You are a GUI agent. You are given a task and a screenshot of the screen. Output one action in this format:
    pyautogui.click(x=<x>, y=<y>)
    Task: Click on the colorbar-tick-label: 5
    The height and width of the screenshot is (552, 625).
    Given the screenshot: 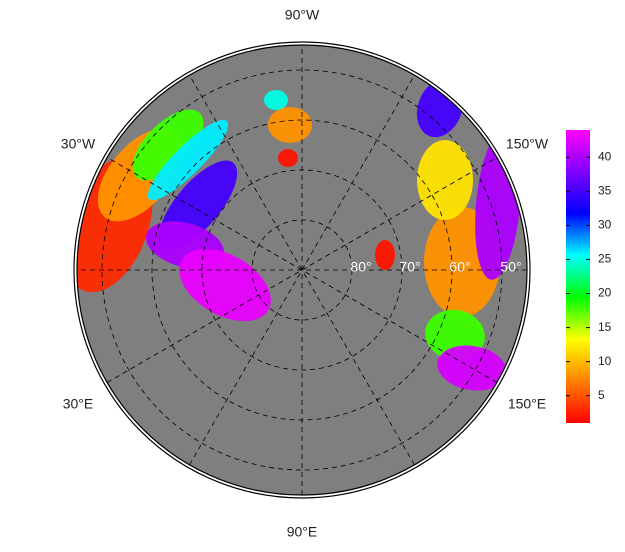 What is the action you would take?
    pyautogui.click(x=601, y=395)
    